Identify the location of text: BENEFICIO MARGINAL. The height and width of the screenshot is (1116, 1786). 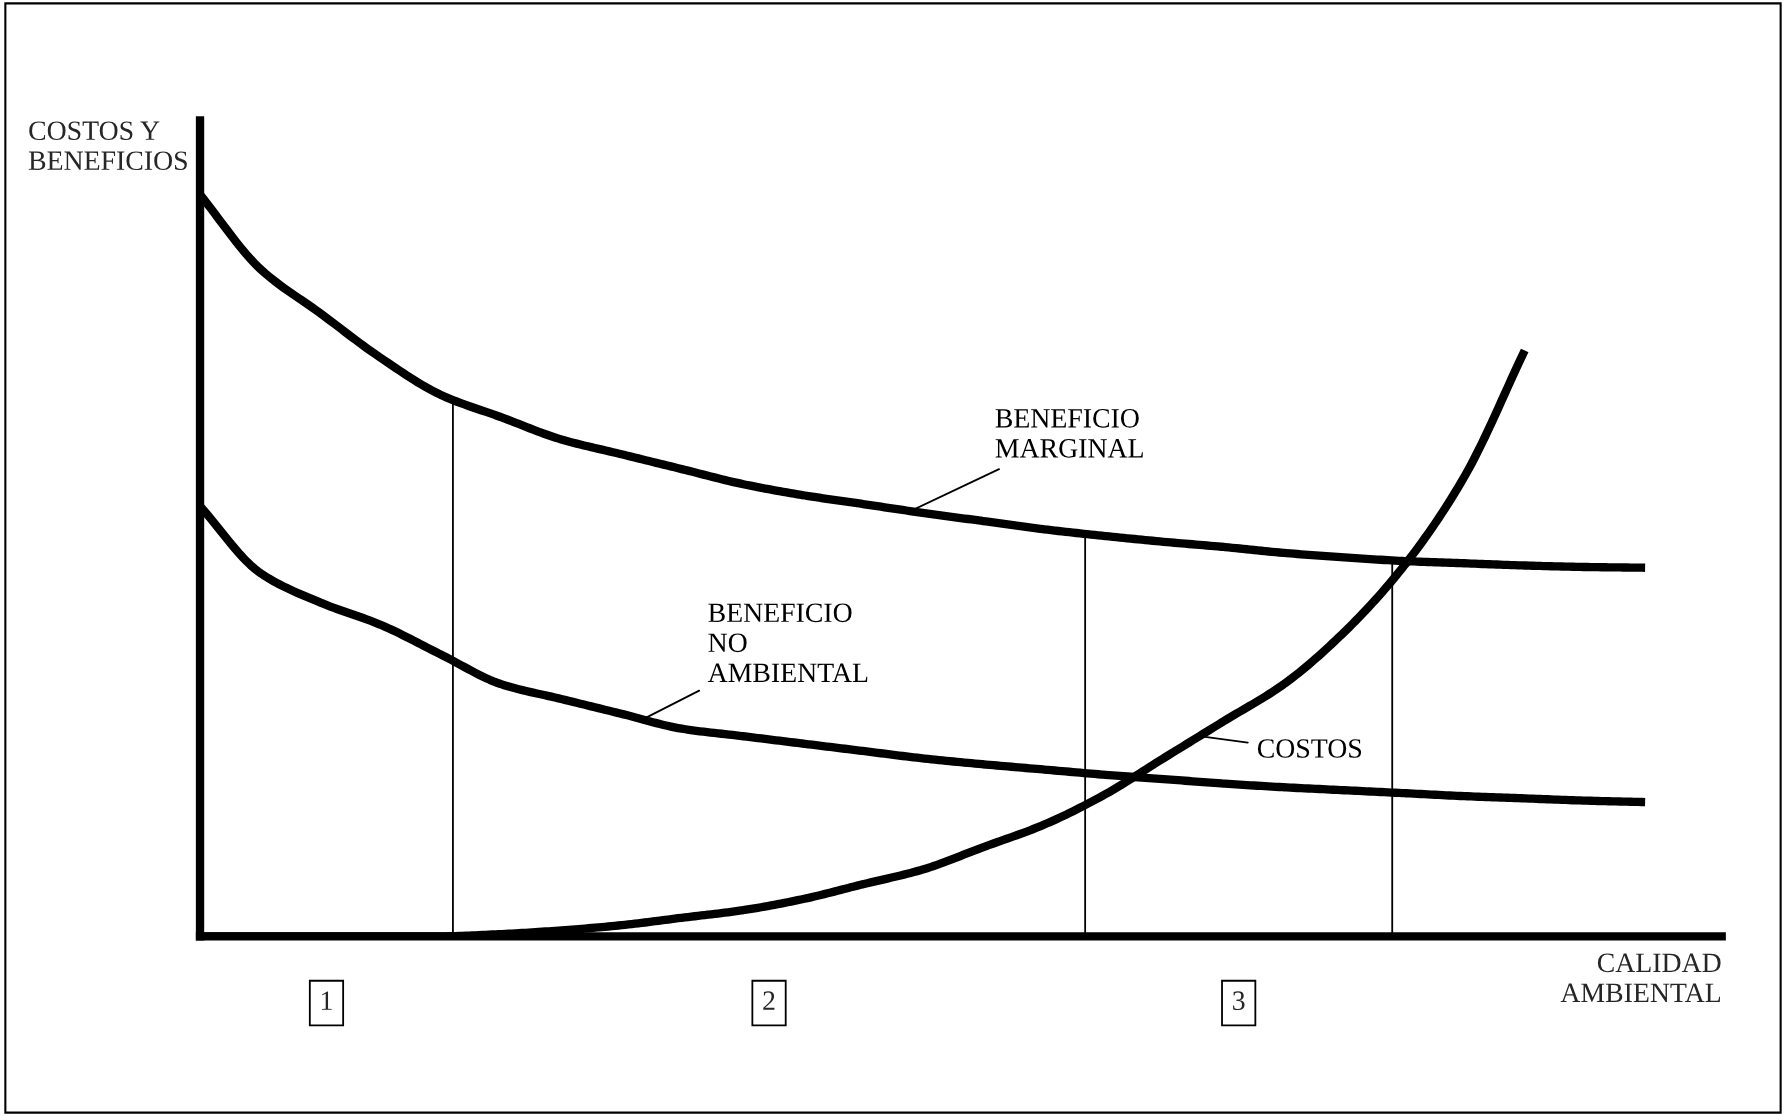
(1069, 433).